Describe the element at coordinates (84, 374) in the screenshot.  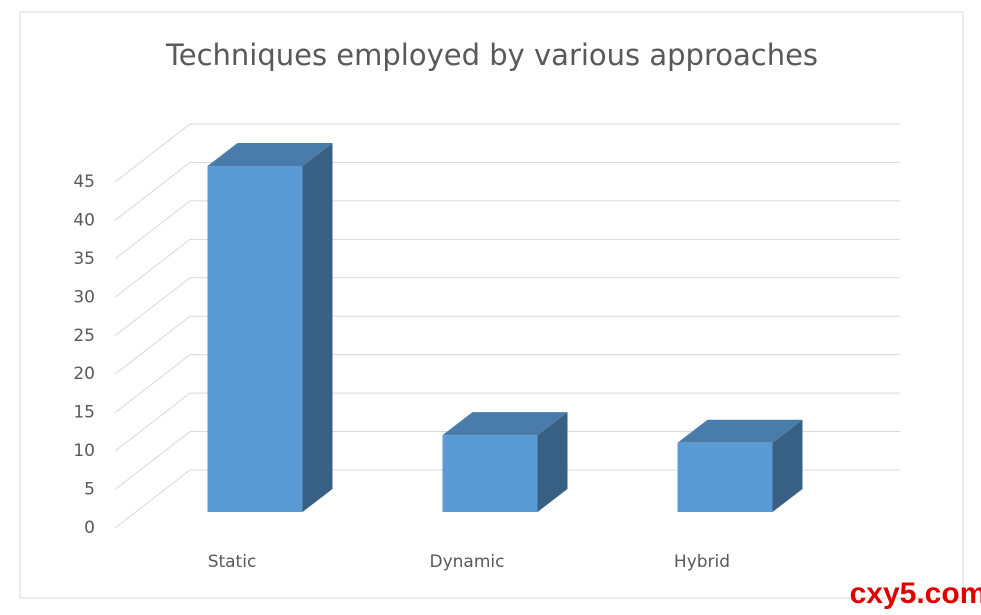
I see `y-tick-label: 20` at that location.